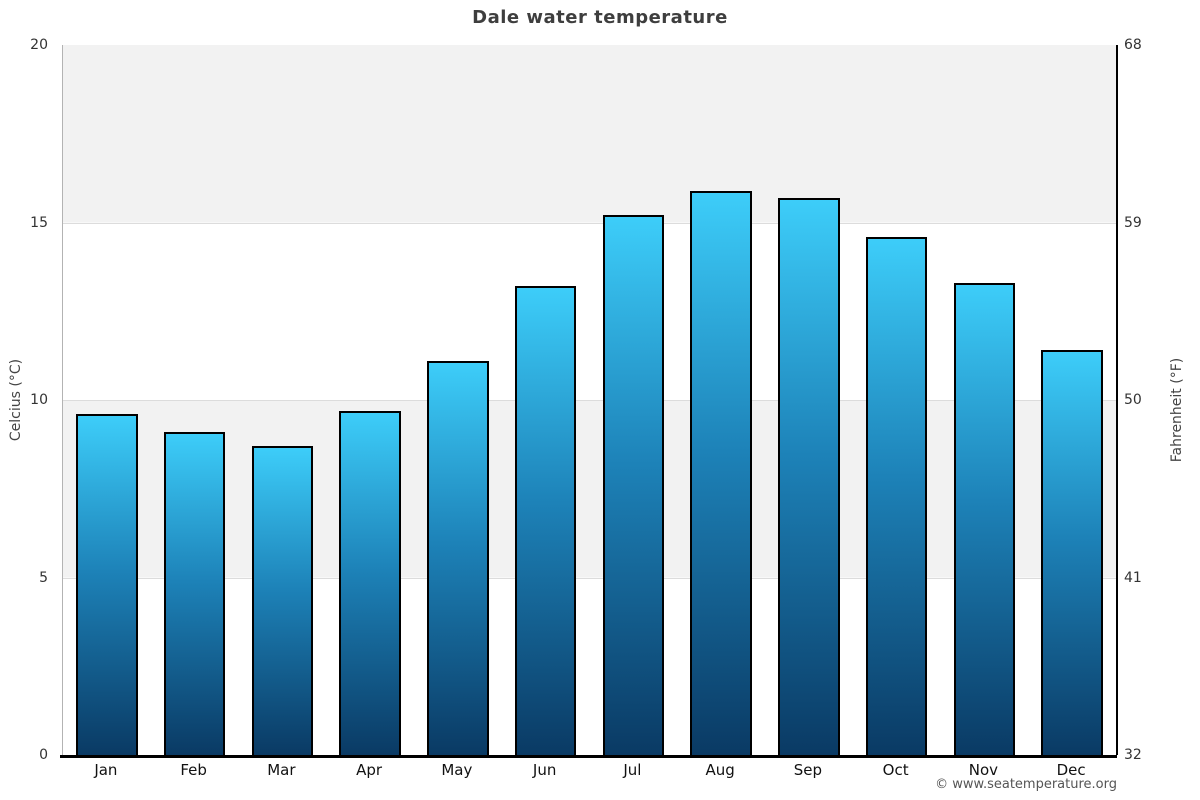 The width and height of the screenshot is (1200, 800). Describe the element at coordinates (588, 756) in the screenshot. I see `x-axis-line` at that location.